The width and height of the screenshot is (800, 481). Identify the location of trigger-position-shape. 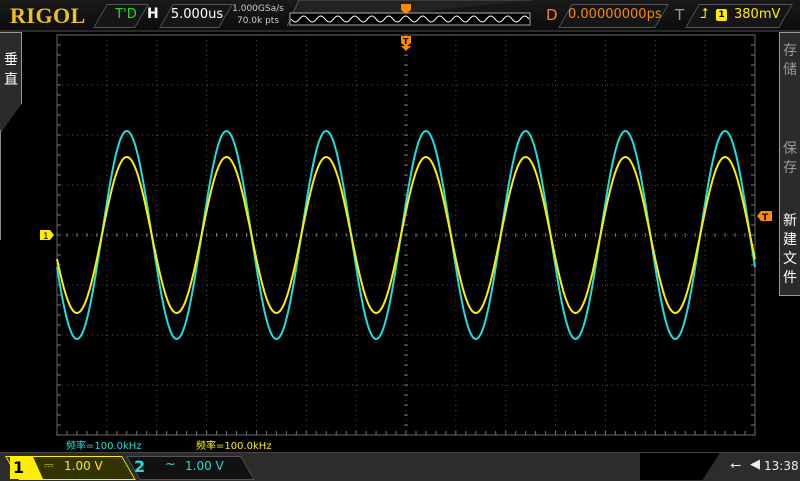
(406, 41).